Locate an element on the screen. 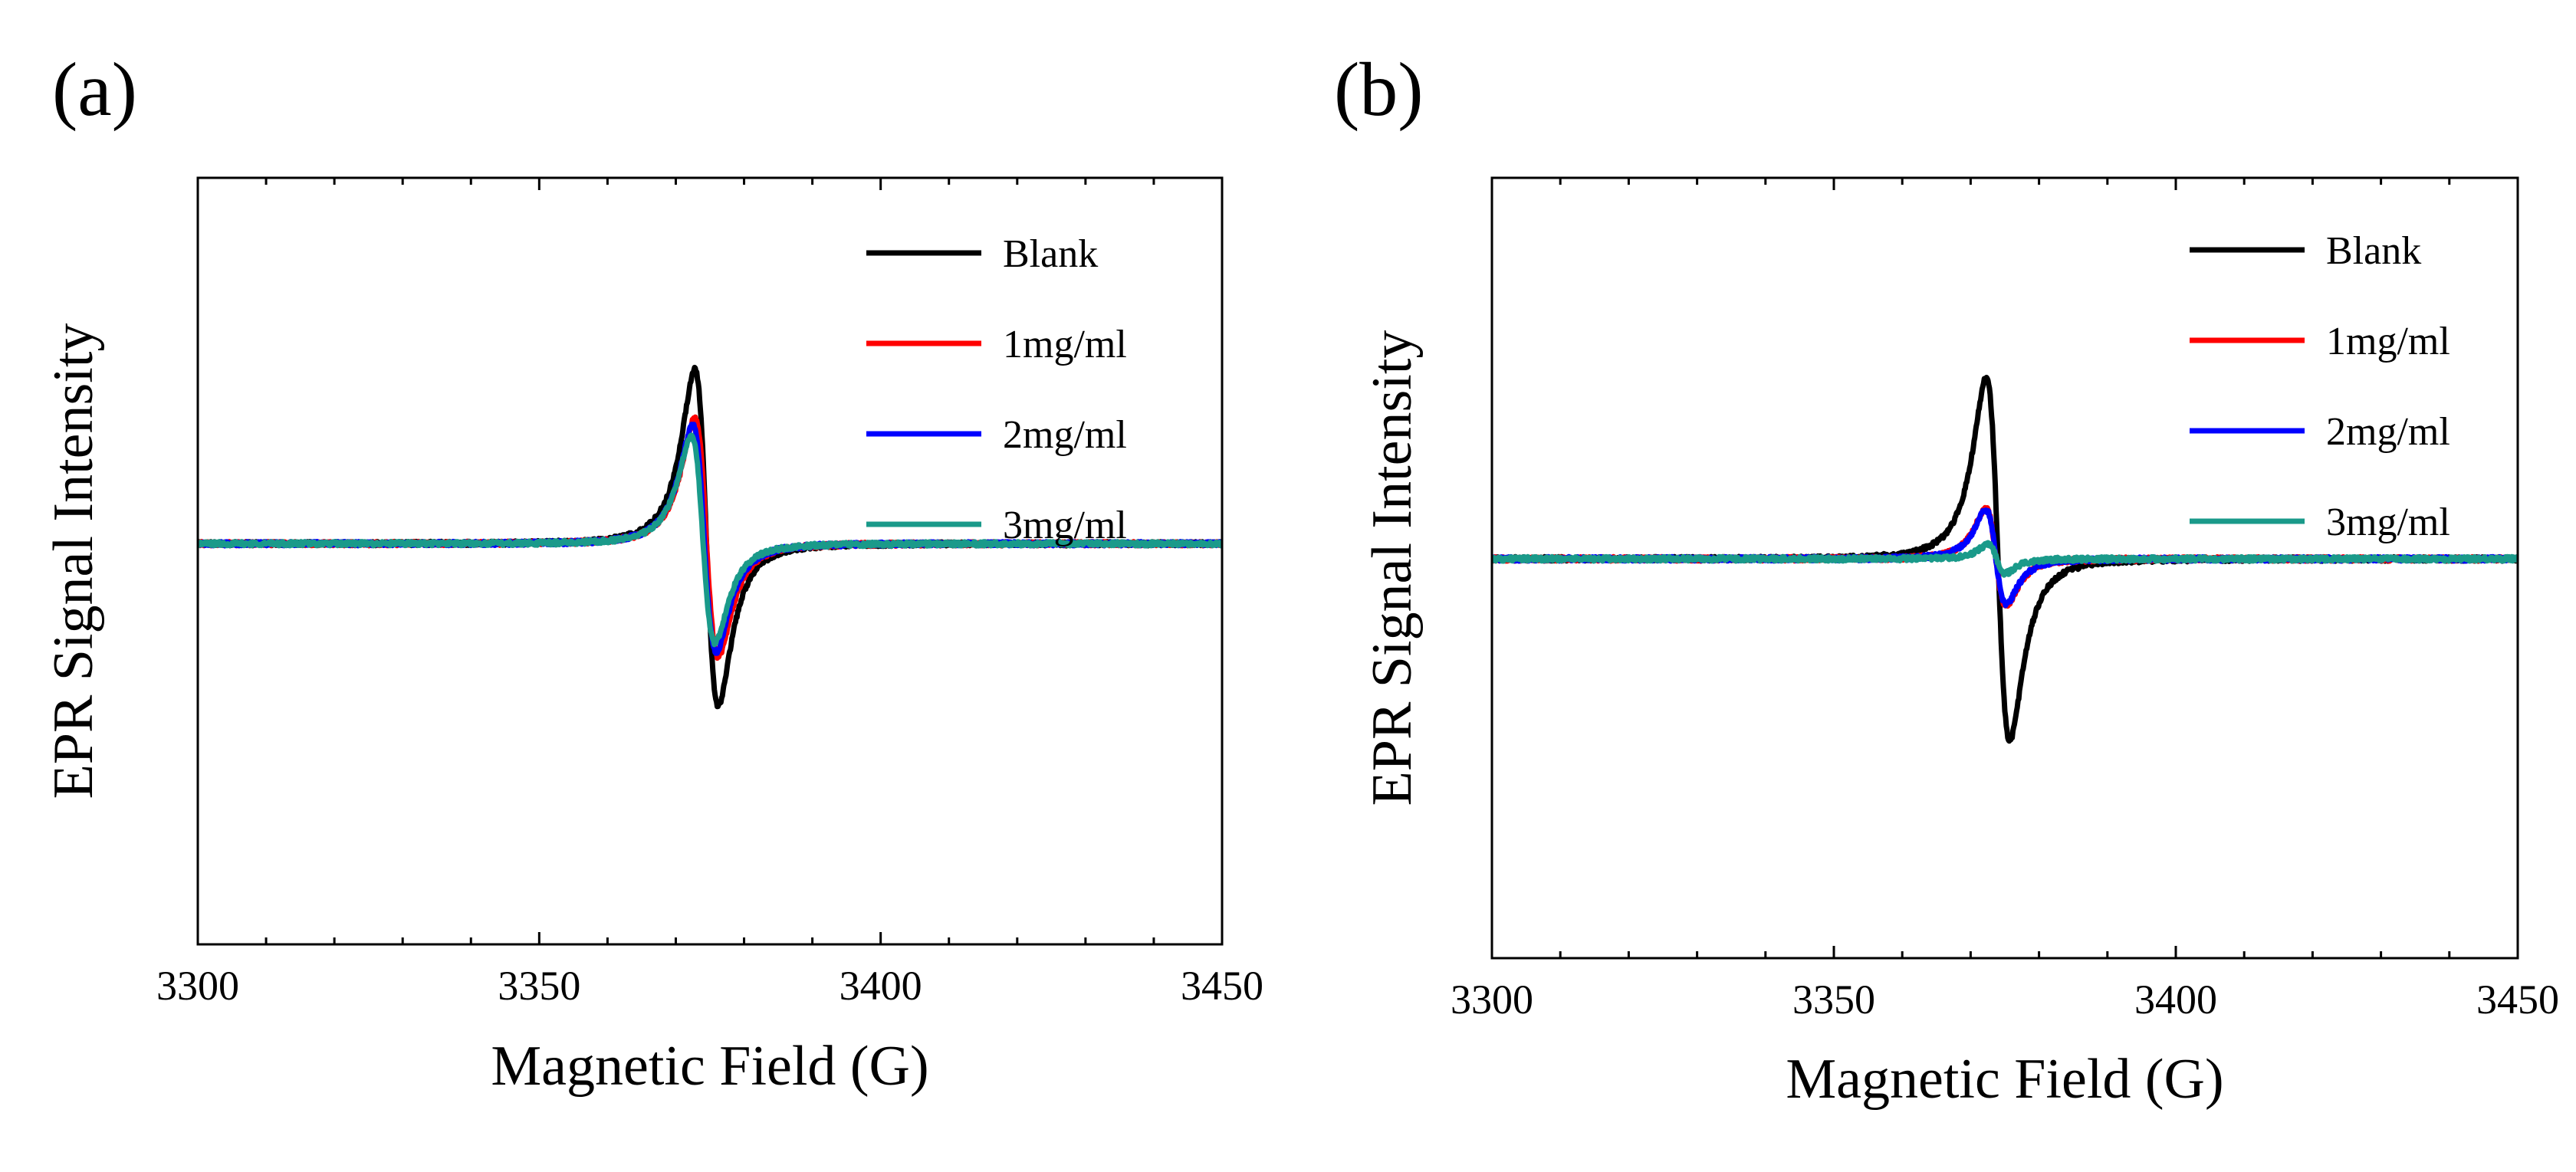  panel-label: (a) is located at coordinates (94, 89).